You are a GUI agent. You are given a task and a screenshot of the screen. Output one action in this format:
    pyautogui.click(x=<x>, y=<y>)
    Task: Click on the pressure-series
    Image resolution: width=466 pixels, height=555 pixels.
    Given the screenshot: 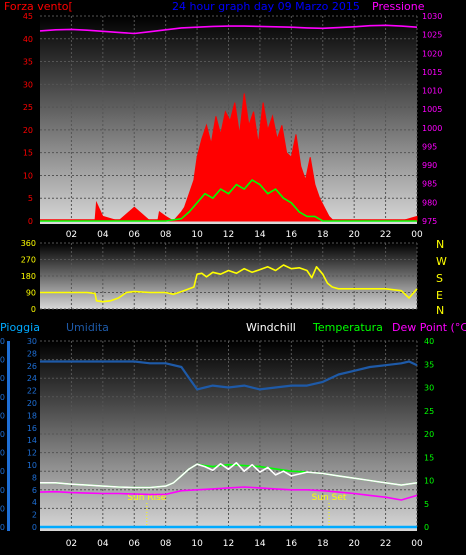 What is the action you would take?
    pyautogui.click(x=228, y=29)
    